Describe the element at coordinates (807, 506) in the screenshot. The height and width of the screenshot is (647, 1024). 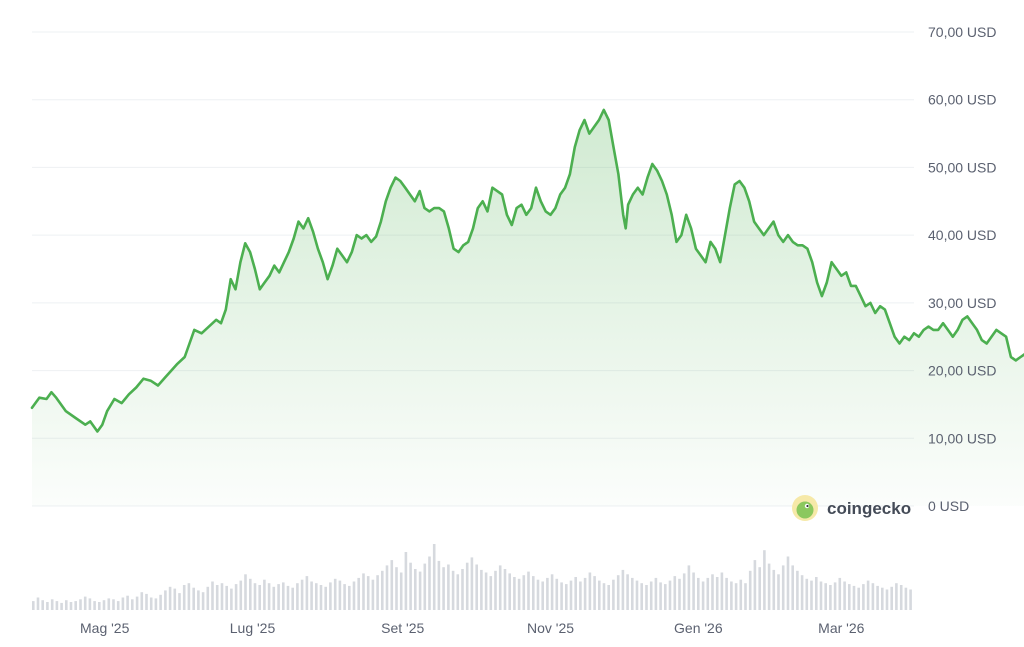
I see `gecko-logo-pupil` at that location.